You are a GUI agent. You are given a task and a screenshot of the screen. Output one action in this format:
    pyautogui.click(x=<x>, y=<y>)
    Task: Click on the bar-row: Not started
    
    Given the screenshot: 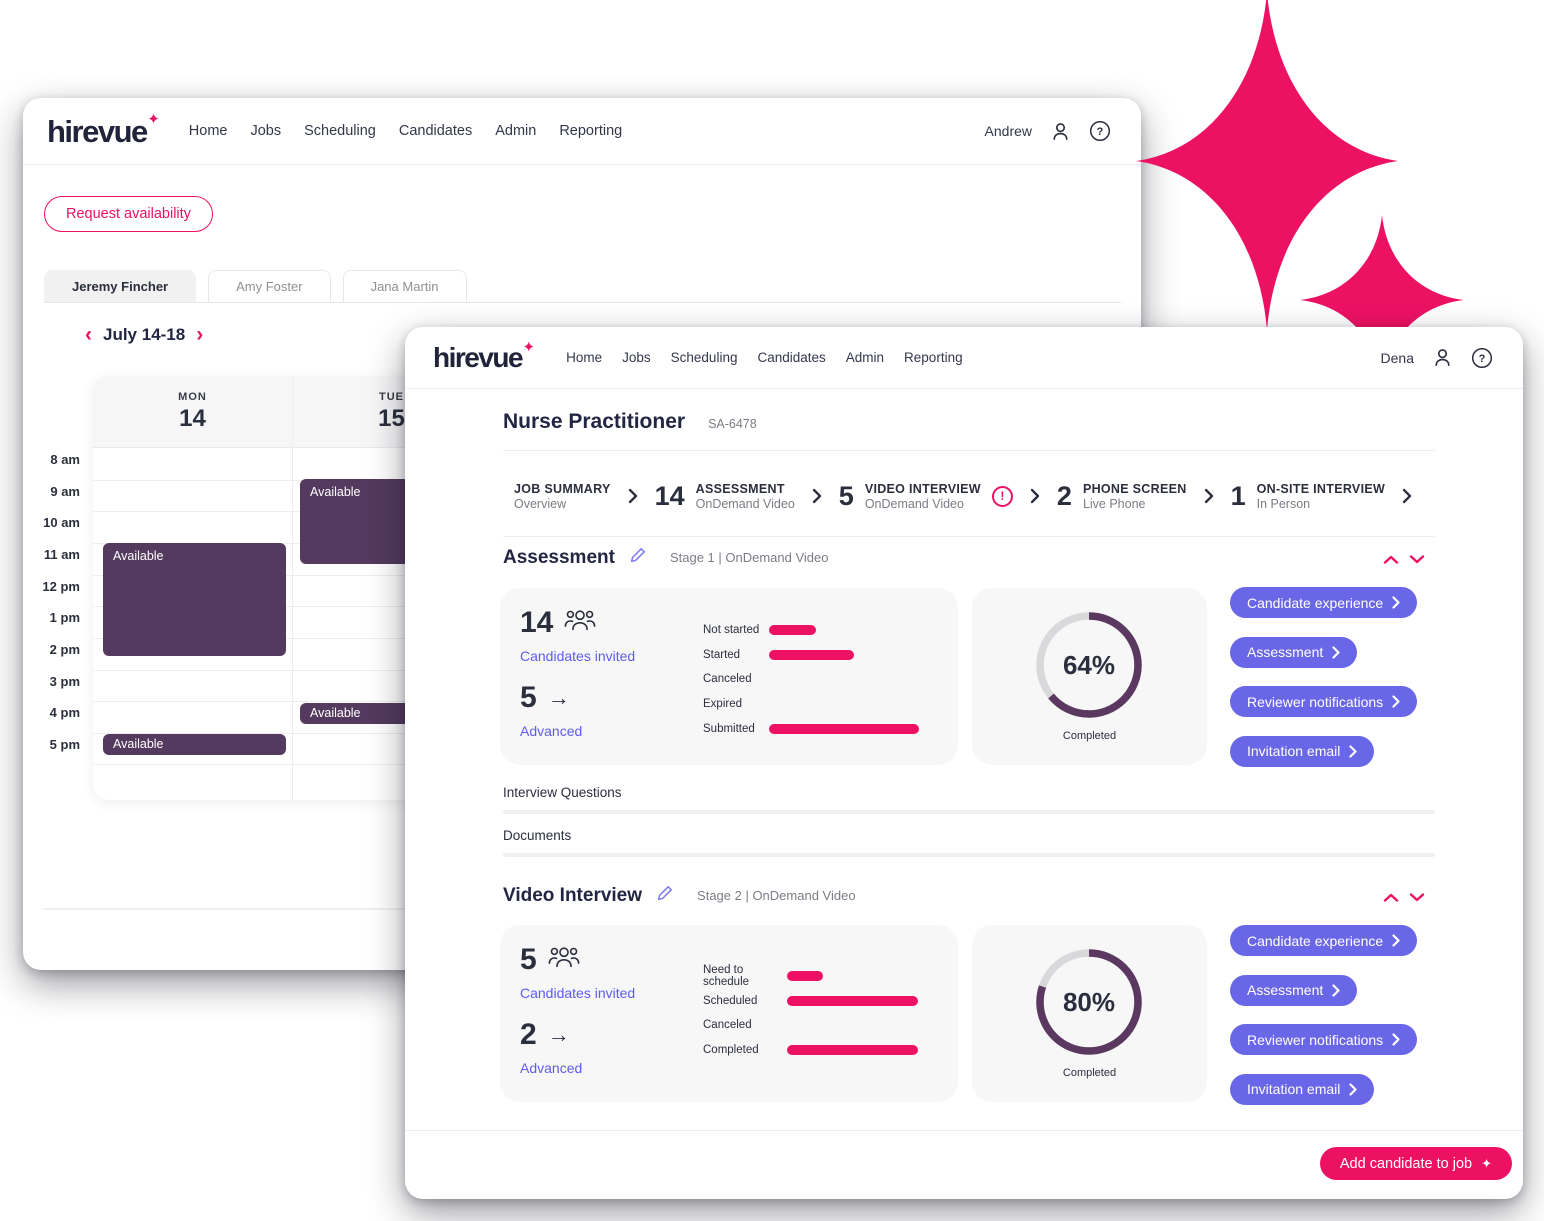 What is the action you would take?
    pyautogui.click(x=811, y=630)
    